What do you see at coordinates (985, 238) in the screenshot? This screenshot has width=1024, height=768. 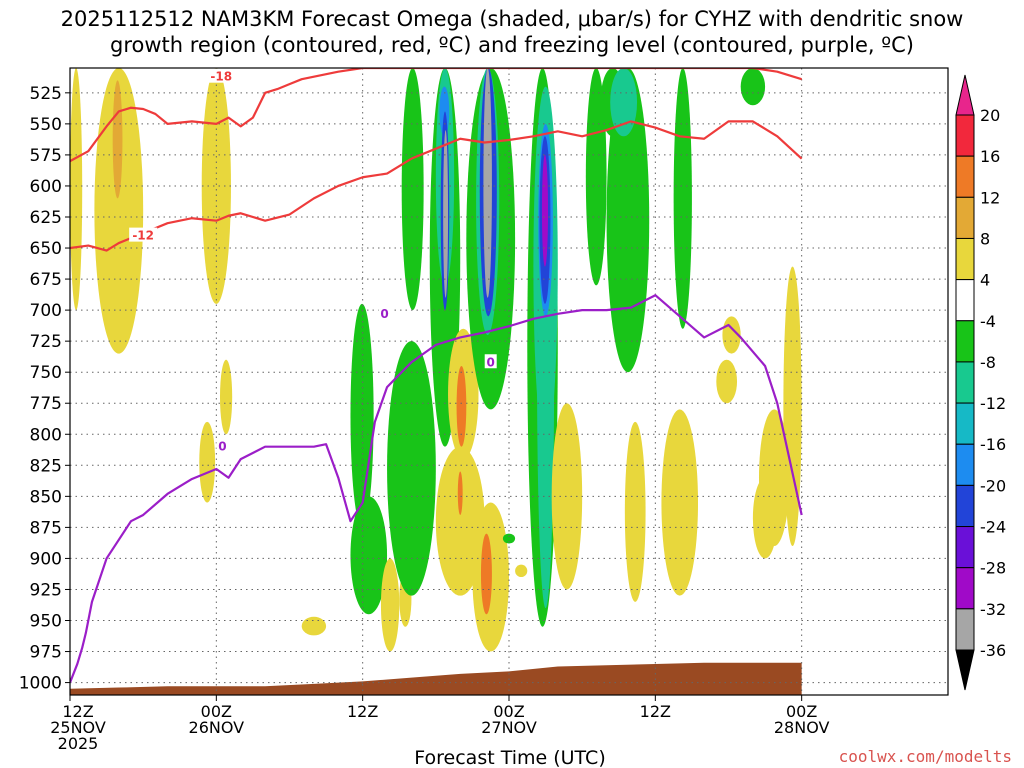 I see `colorbar-label: 8` at bounding box center [985, 238].